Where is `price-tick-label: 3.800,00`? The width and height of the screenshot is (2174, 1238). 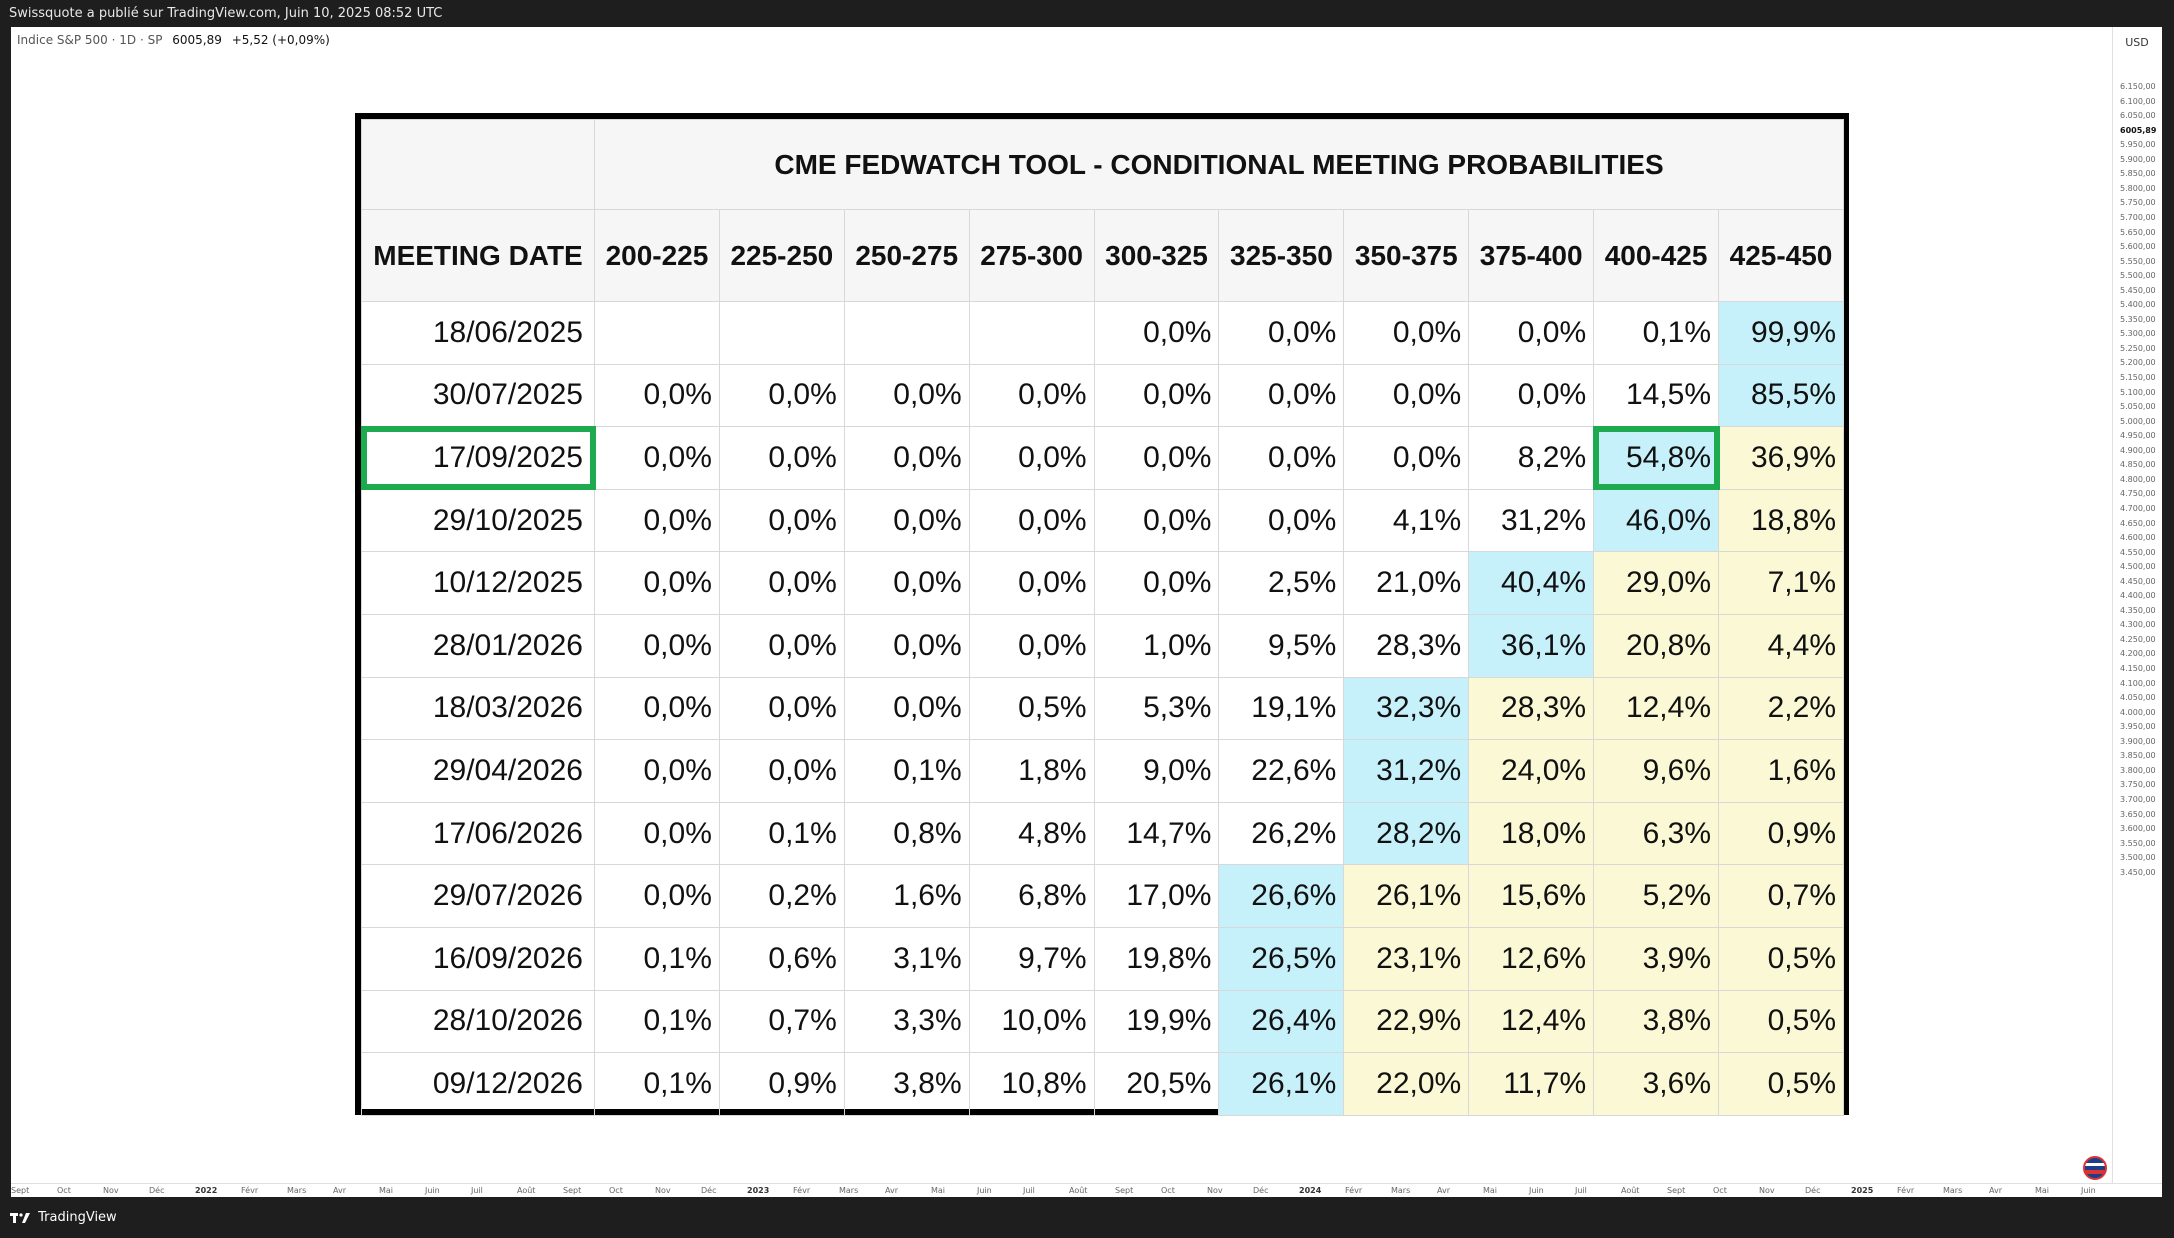
price-tick-label: 3.800,00 is located at coordinates (2138, 770).